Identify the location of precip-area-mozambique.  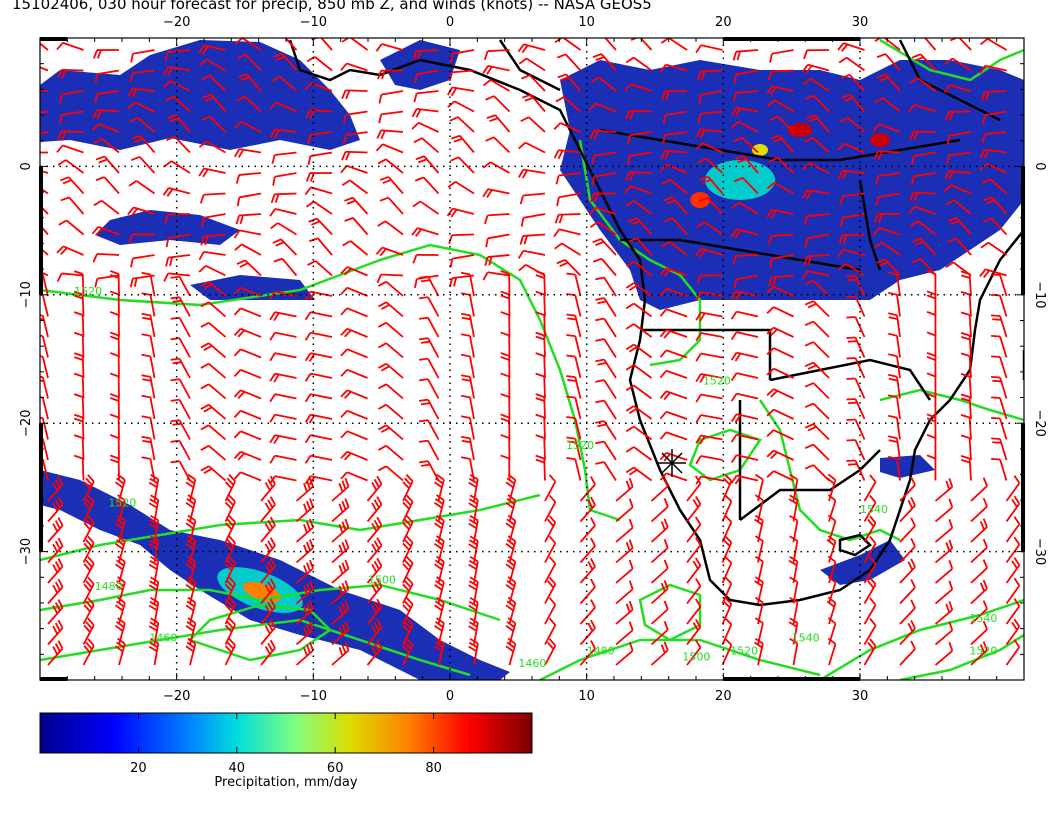
(907, 466).